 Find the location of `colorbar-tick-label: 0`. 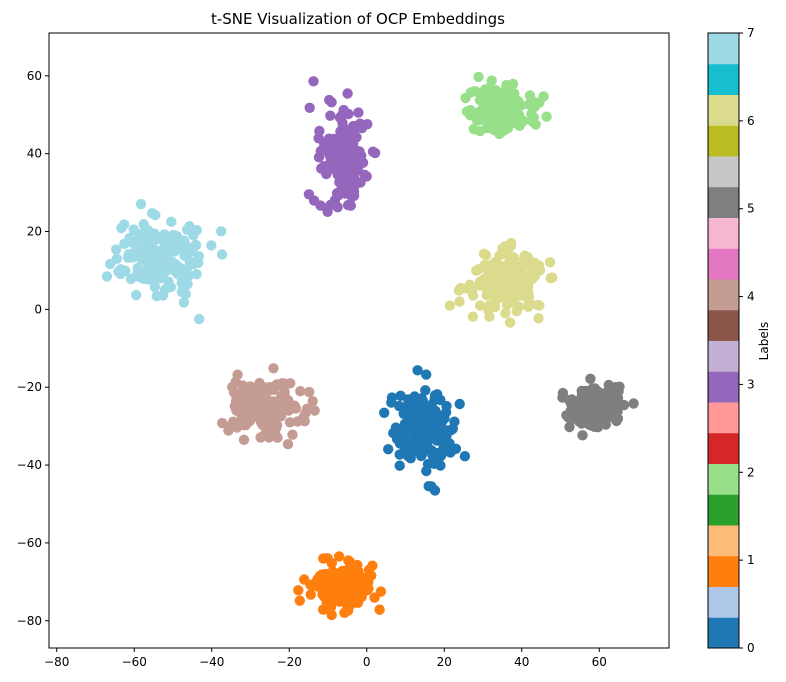

colorbar-tick-label: 0 is located at coordinates (751, 648).